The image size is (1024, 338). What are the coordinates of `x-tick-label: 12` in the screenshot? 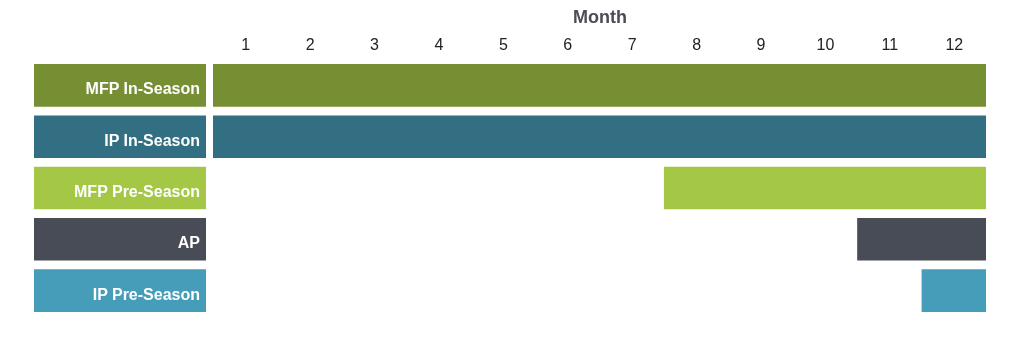 It's located at (954, 44).